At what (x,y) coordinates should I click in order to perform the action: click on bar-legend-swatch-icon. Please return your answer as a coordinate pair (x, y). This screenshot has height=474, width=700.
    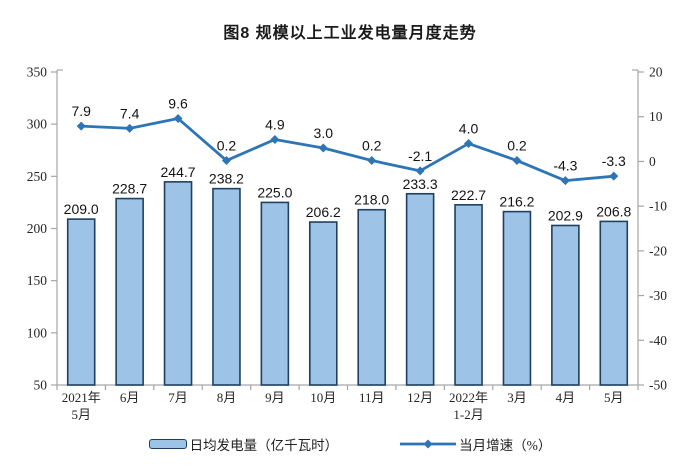
    Looking at the image, I should click on (167, 444).